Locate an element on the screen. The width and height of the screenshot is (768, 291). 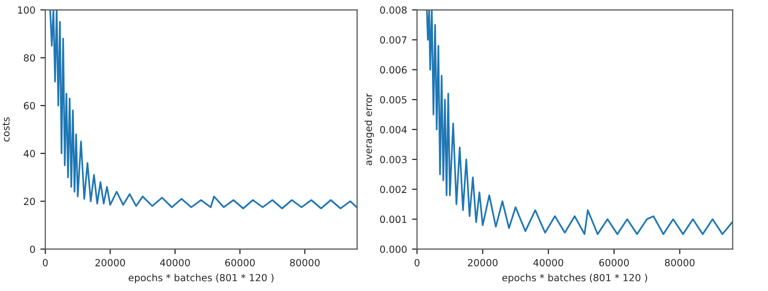
y-tick-label: 80 is located at coordinates (29, 58).